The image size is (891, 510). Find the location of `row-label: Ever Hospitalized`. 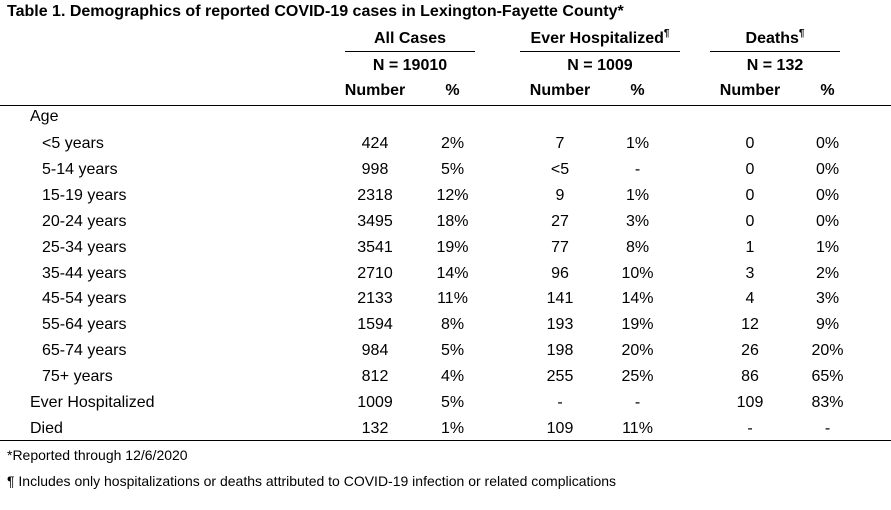

row-label: Ever Hospitalized is located at coordinates (92, 402).